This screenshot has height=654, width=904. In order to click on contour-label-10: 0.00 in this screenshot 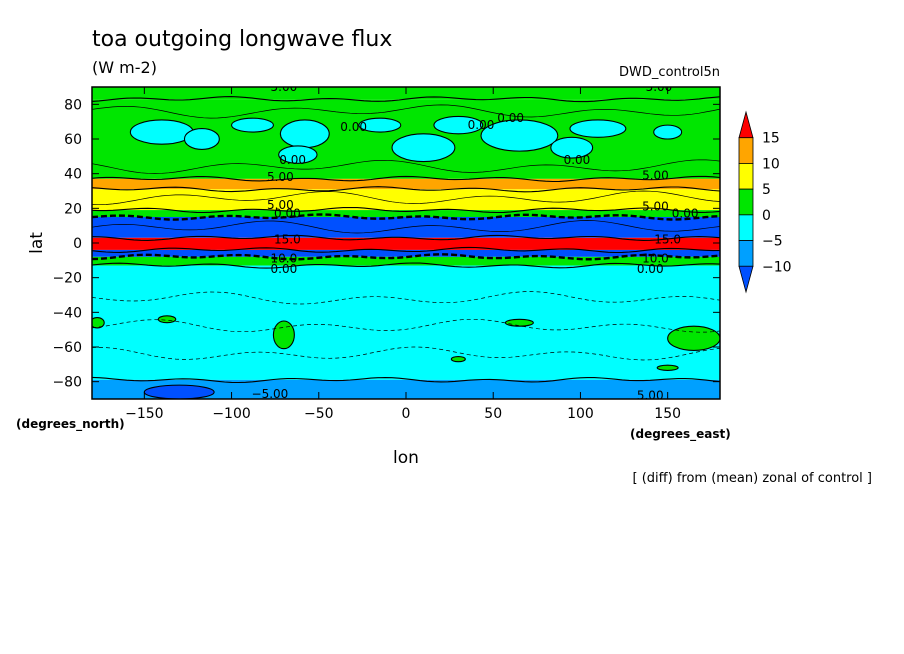, I will do `click(287, 214)`.